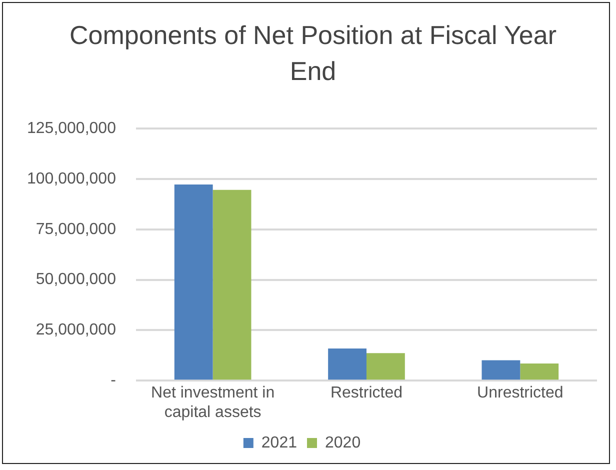 The height and width of the screenshot is (470, 616). Describe the element at coordinates (76, 279) in the screenshot. I see `y-tick-label: 50,000,000` at that location.